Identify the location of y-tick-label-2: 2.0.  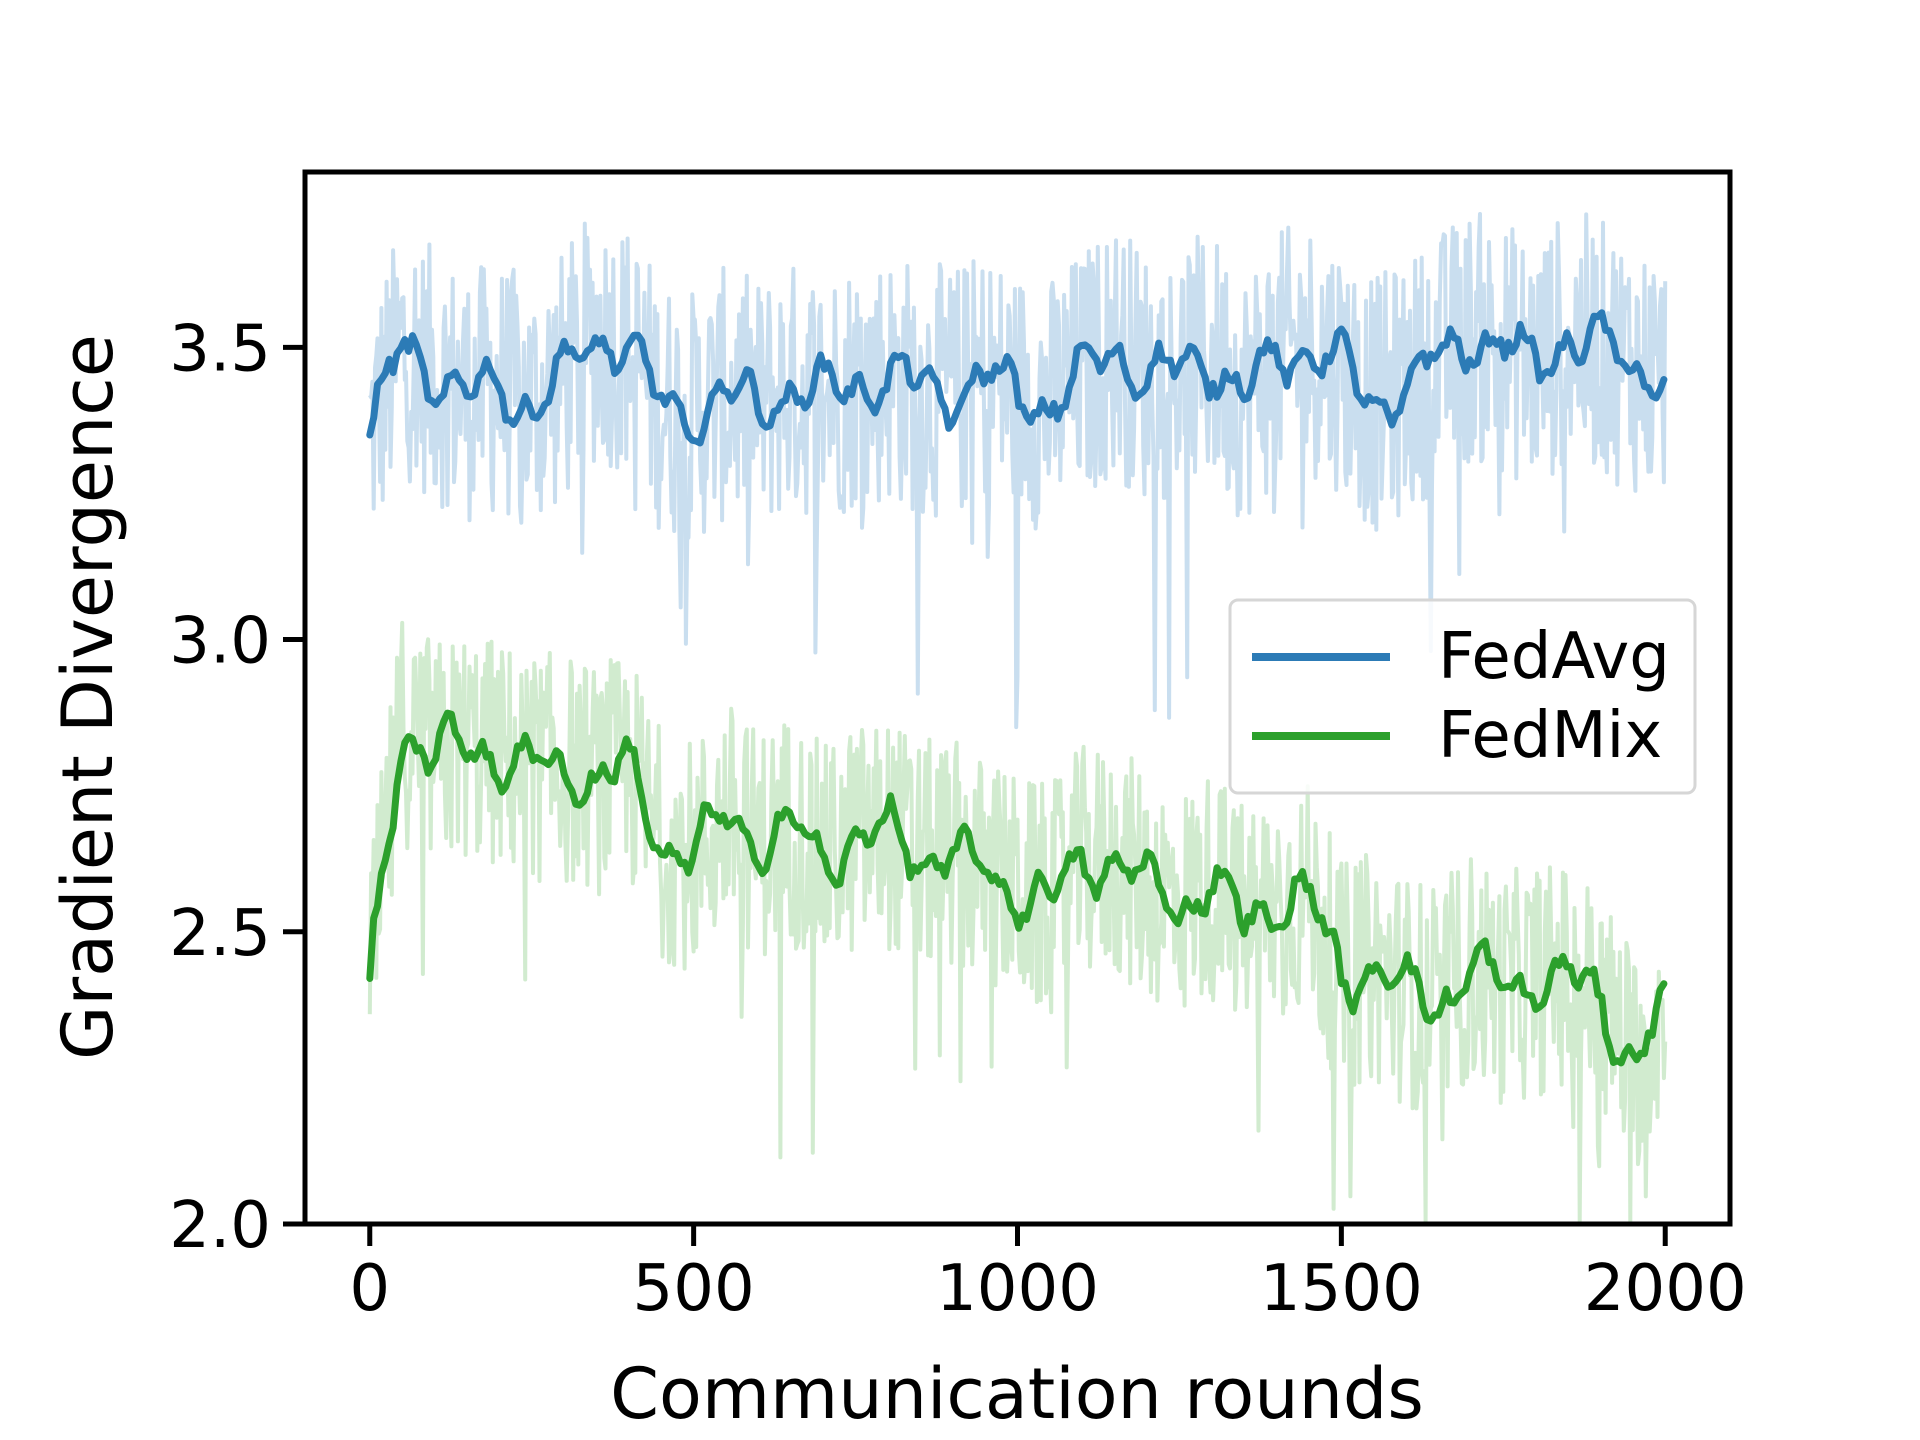
(220, 1226).